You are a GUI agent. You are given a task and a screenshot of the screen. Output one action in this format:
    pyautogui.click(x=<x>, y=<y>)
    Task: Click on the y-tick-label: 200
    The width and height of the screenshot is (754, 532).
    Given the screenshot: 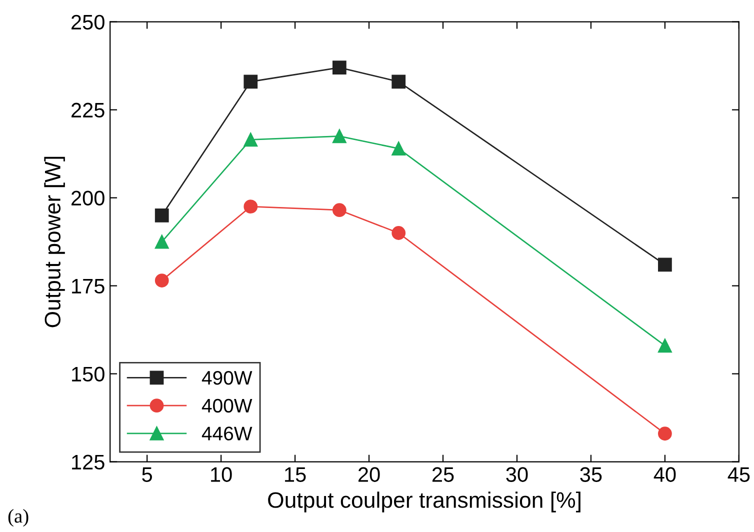 What is the action you would take?
    pyautogui.click(x=88, y=198)
    